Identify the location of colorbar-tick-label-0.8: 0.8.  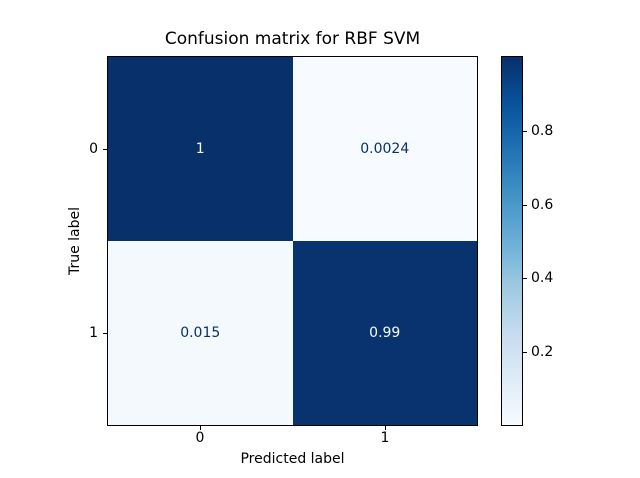
(542, 131).